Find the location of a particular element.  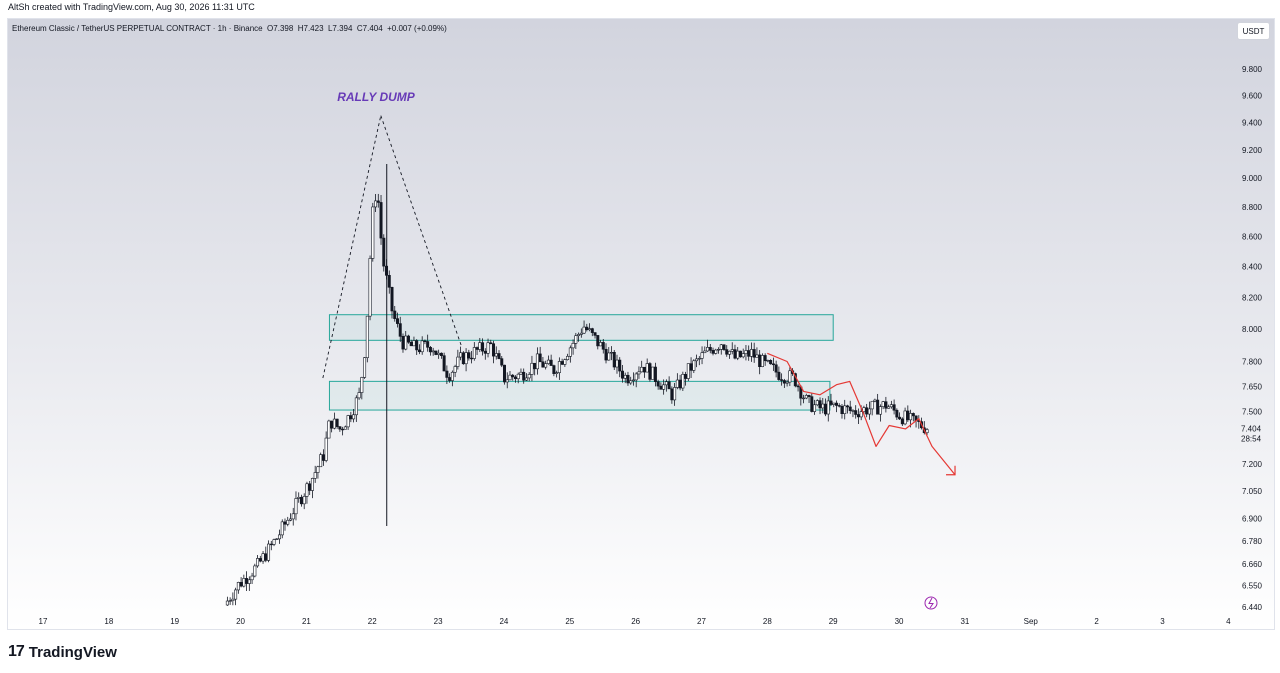

time-tick-label: Sep is located at coordinates (1031, 621).